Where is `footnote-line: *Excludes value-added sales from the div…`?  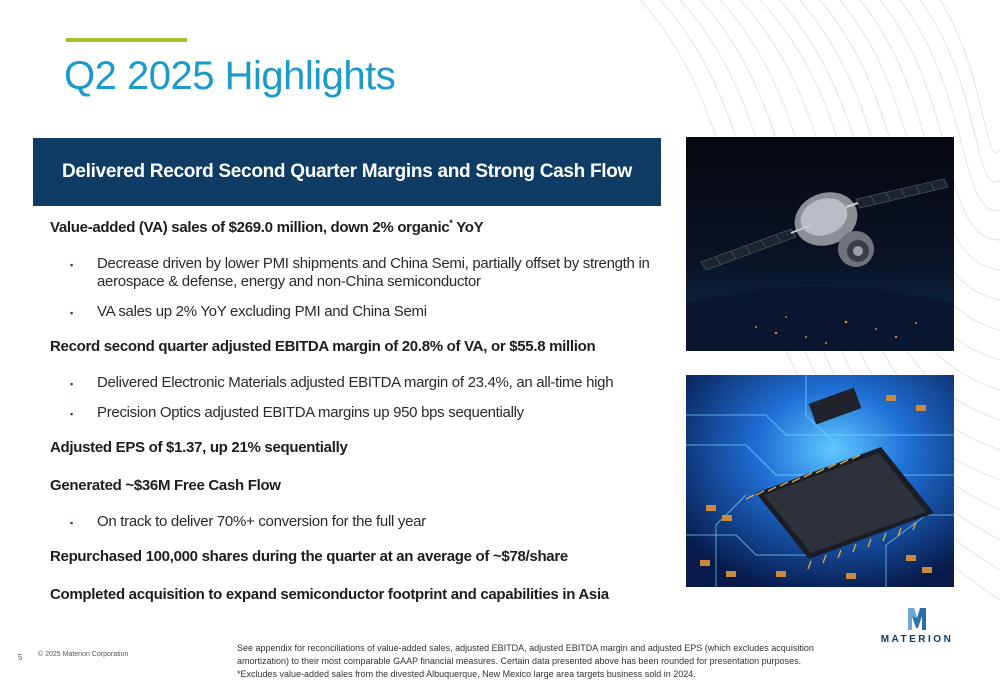 footnote-line: *Excludes value-added sales from the div… is located at coordinates (466, 674).